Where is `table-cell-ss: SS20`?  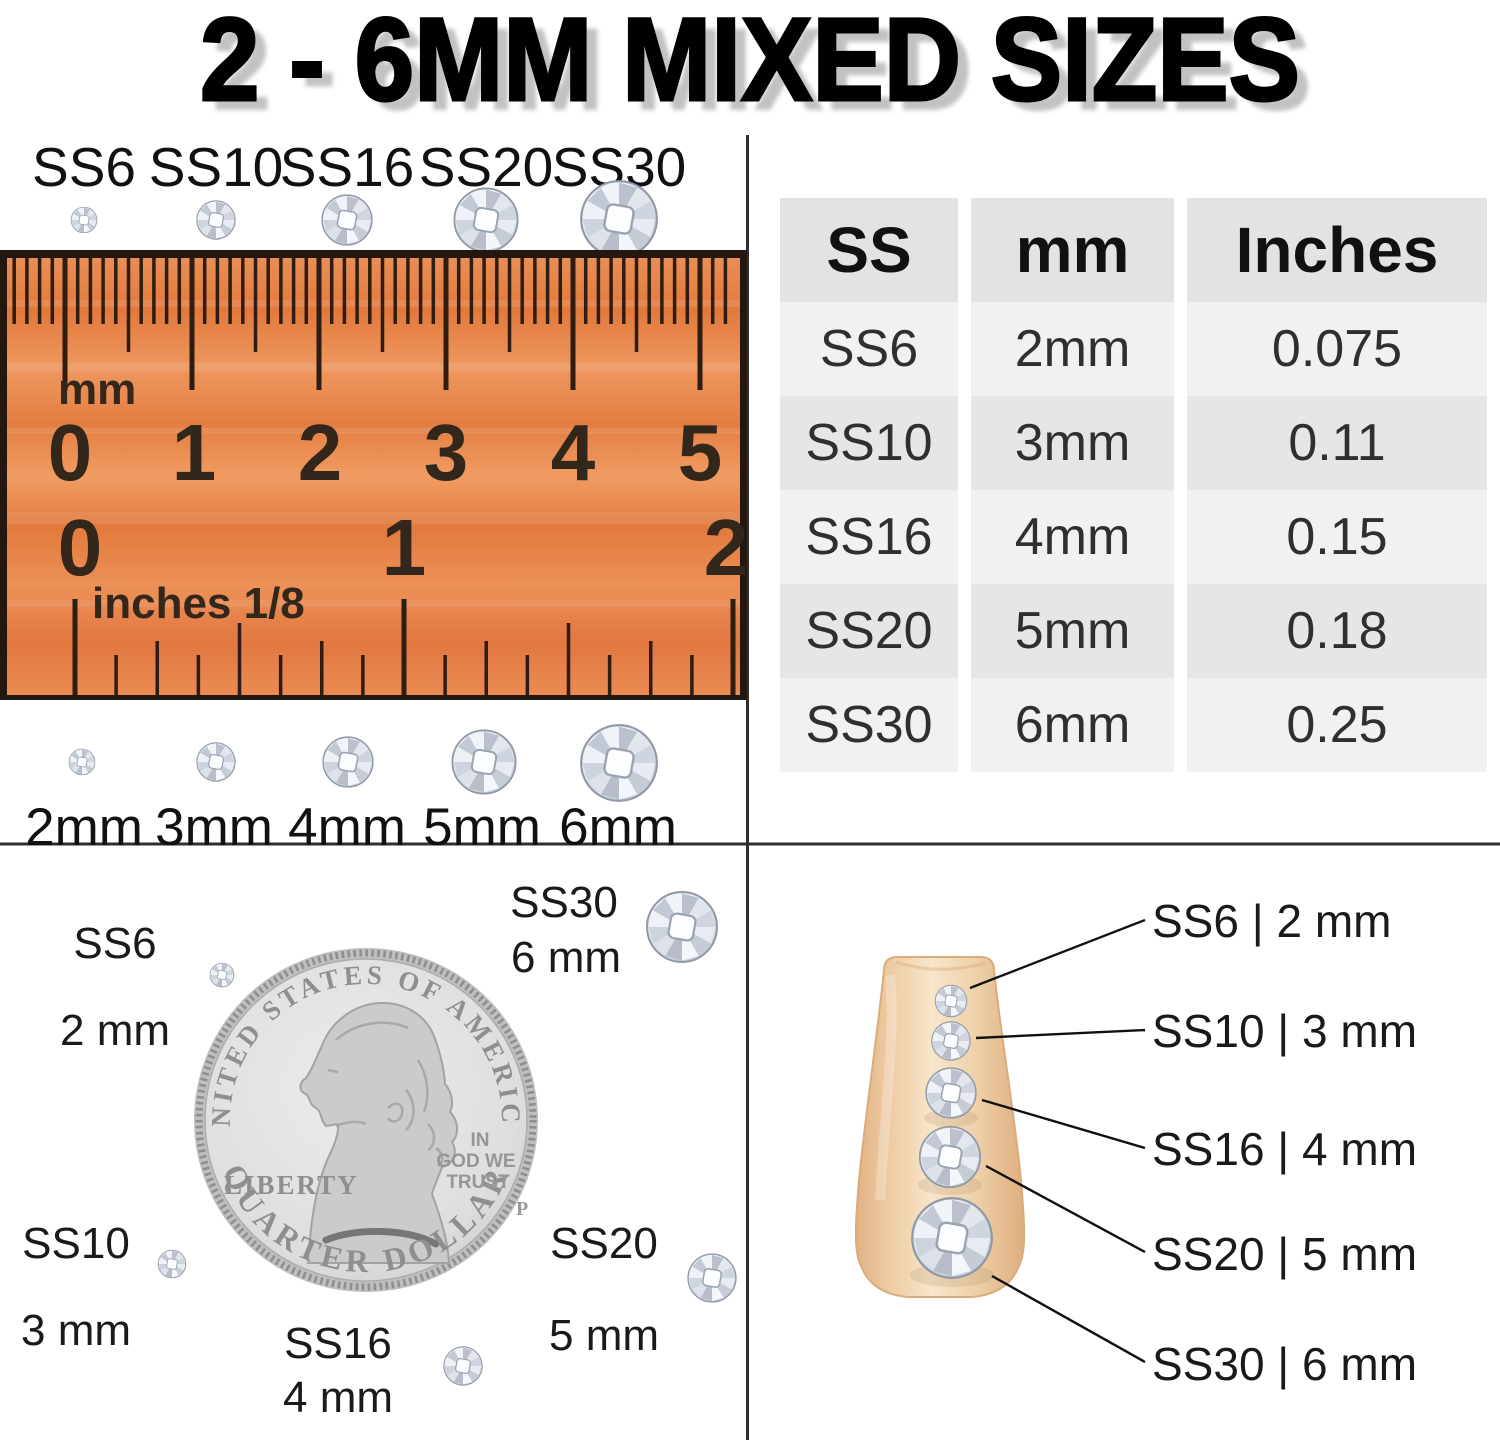 table-cell-ss: SS20 is located at coordinates (869, 631).